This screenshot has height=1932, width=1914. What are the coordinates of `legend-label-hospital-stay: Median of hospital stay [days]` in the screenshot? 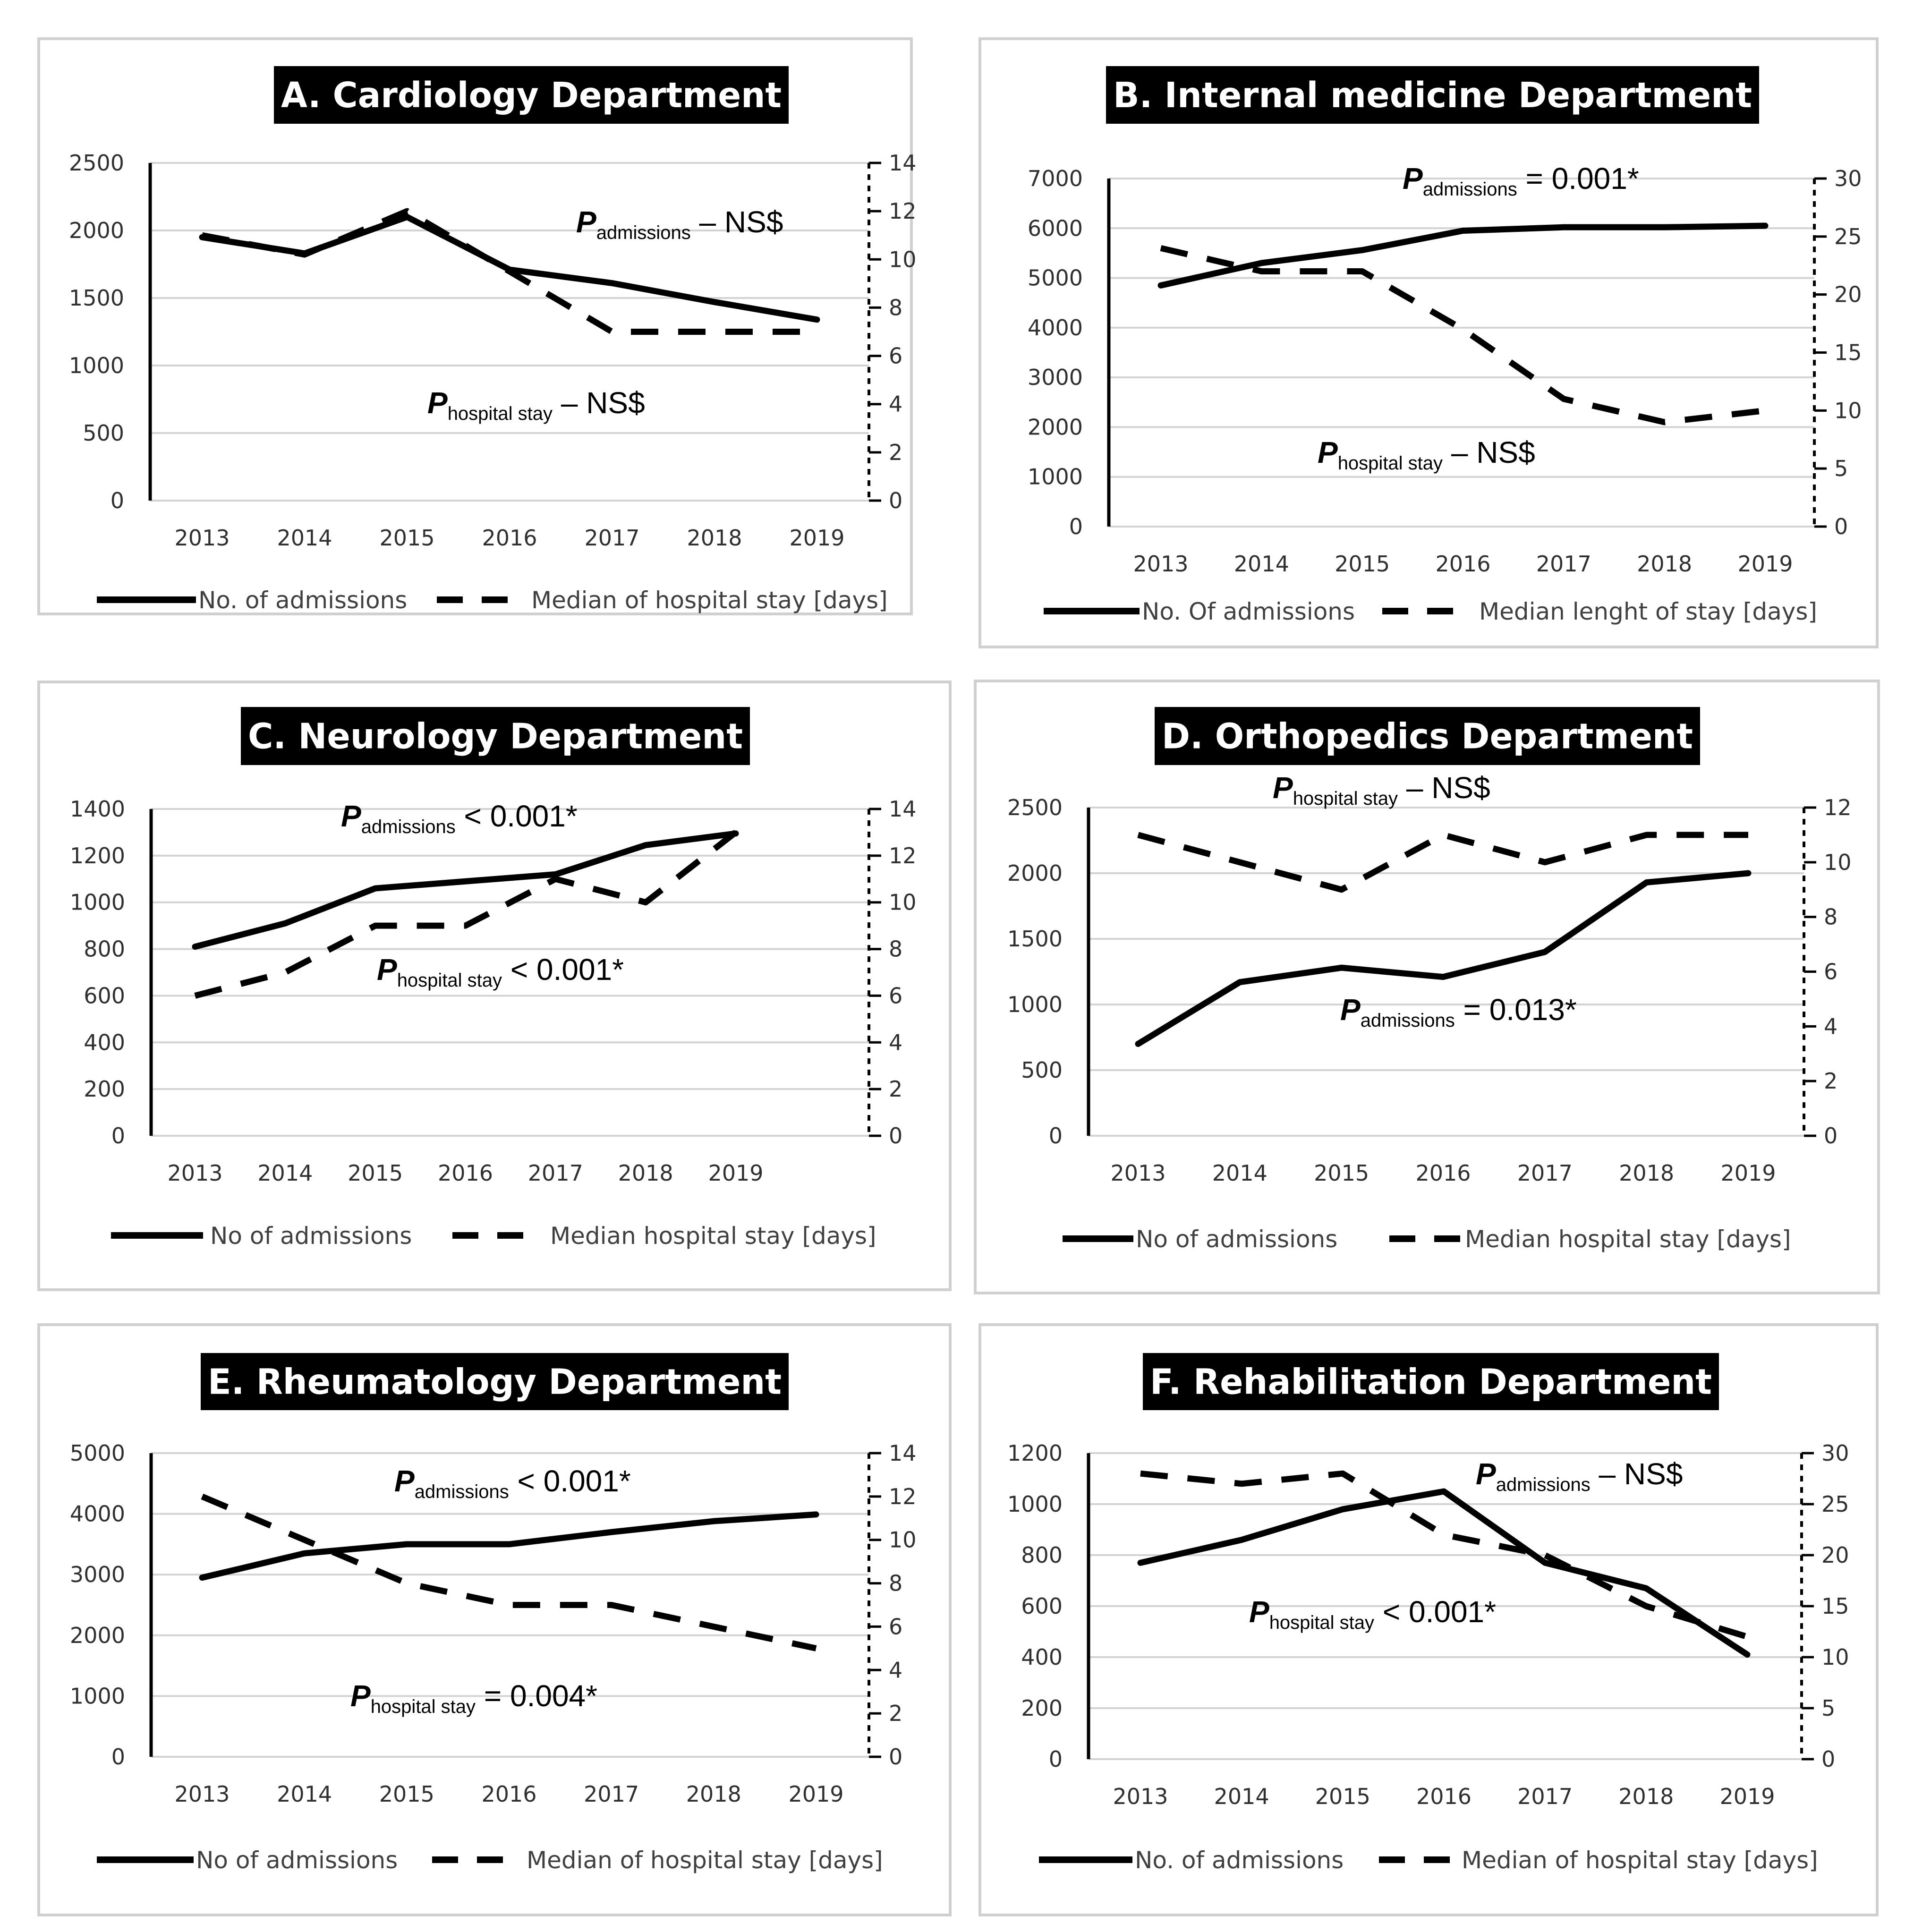 It's located at (709, 600).